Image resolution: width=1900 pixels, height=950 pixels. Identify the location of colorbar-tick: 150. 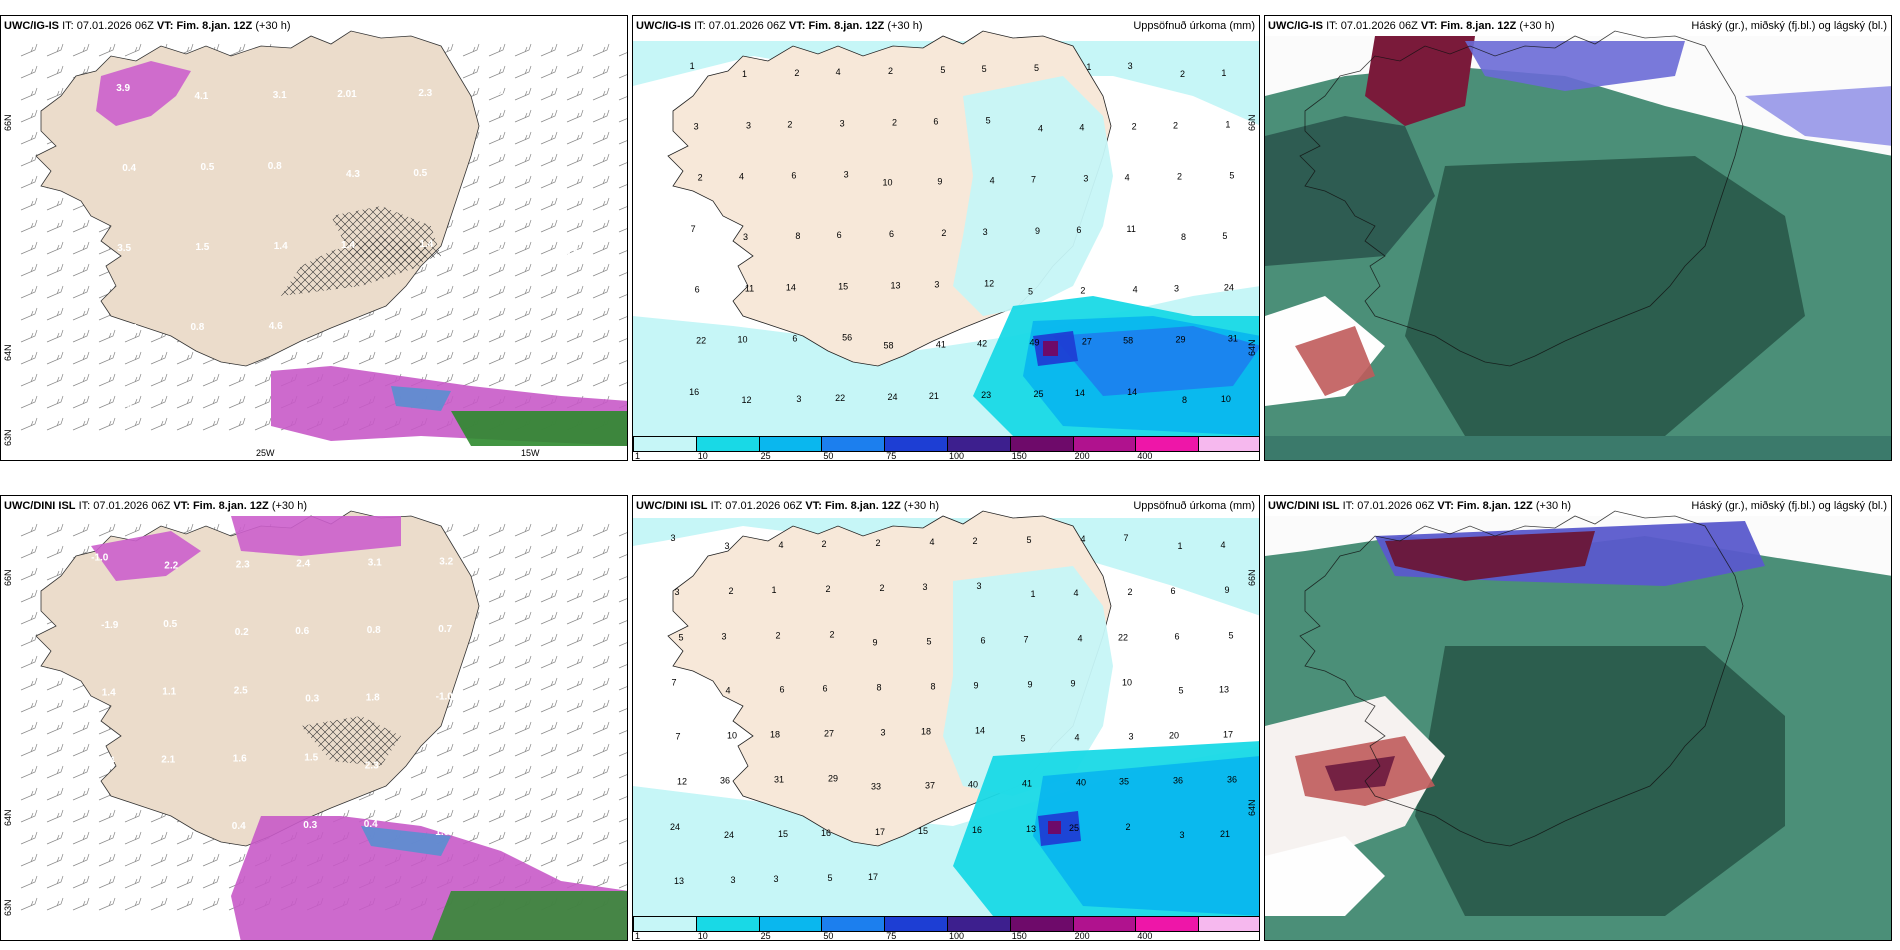
(1019, 936).